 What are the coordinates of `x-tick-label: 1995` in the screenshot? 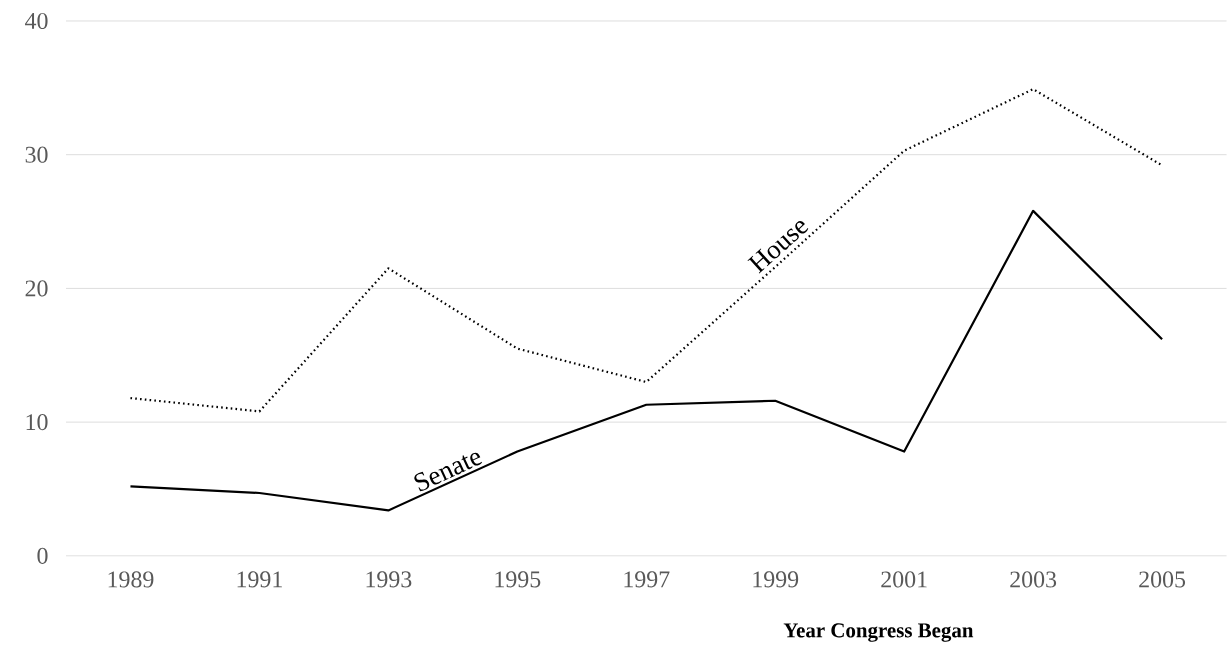 It's located at (518, 579).